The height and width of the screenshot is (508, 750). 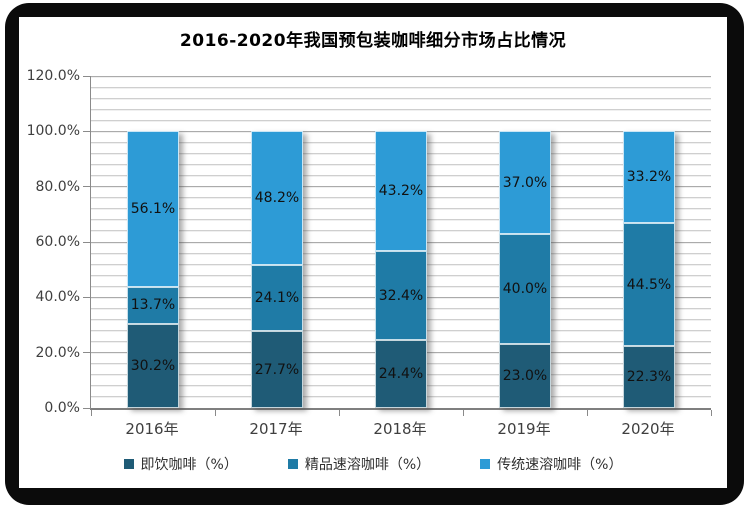 I want to click on data-label: 37.0%, so click(x=525, y=182).